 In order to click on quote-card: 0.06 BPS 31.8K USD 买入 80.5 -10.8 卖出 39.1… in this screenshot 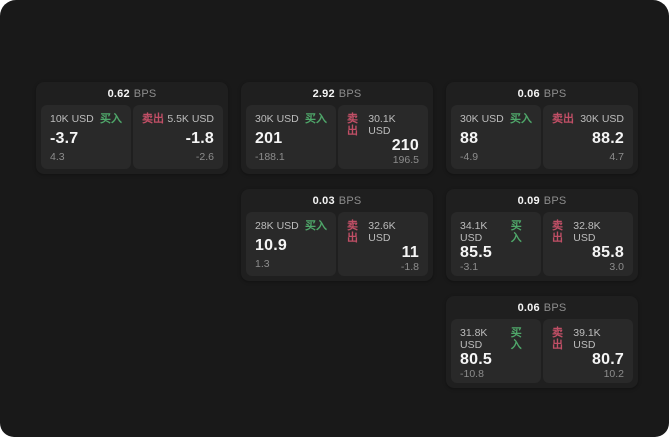, I will do `click(542, 342)`.